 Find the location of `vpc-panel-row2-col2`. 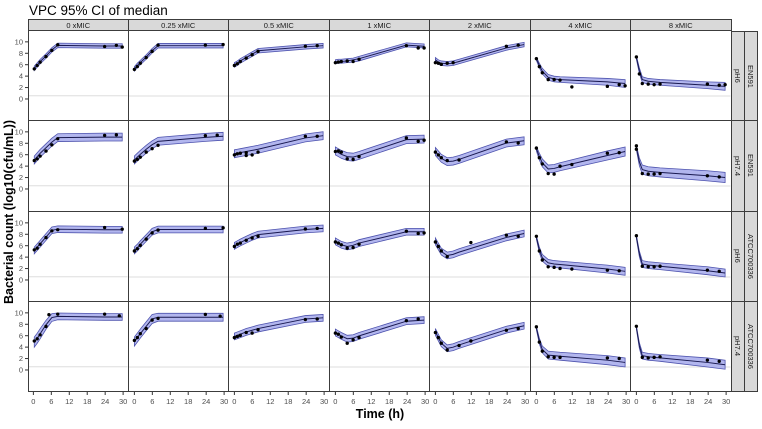

vpc-panel-row2-col2 is located at coordinates (178, 166).